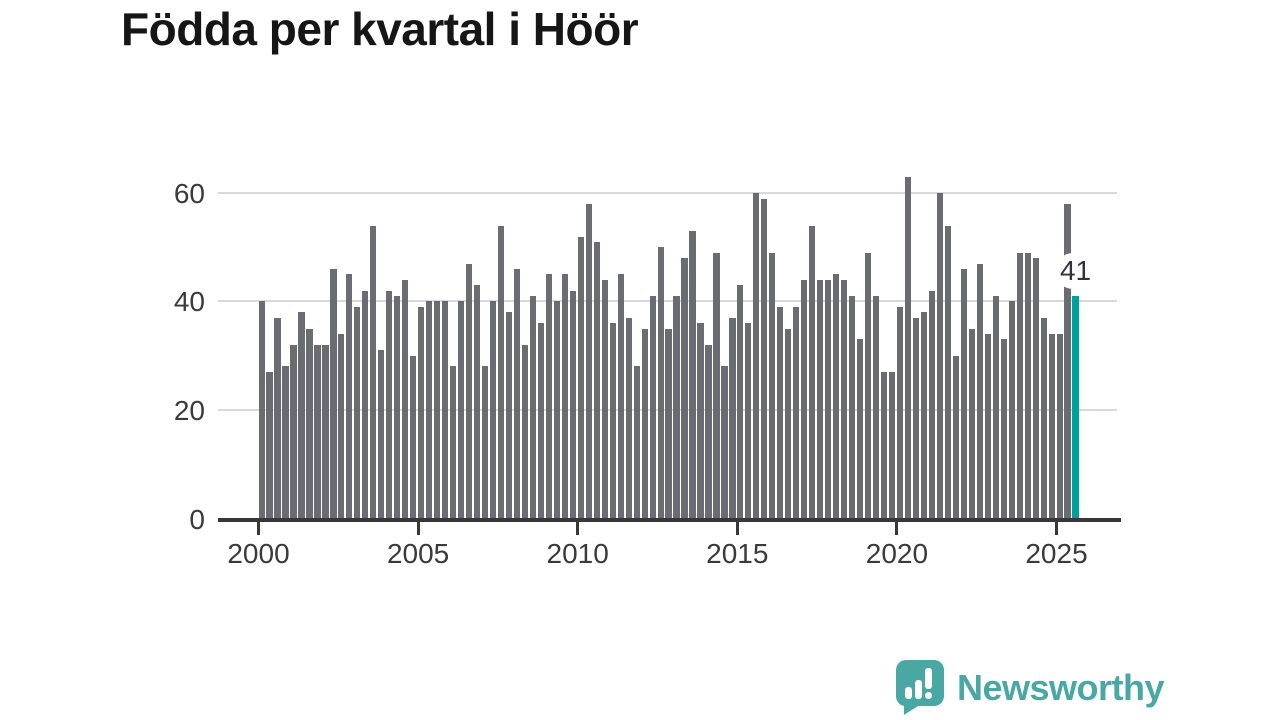 This screenshot has height=720, width=1280. Describe the element at coordinates (1075, 407) in the screenshot. I see `bar-highlighted` at that location.